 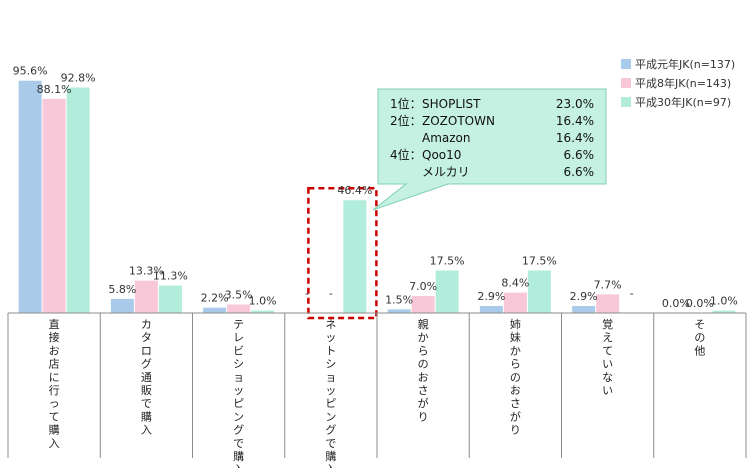 What do you see at coordinates (458, 121) in the screenshot?
I see `callout-name-1: ZOZOTOWN` at bounding box center [458, 121].